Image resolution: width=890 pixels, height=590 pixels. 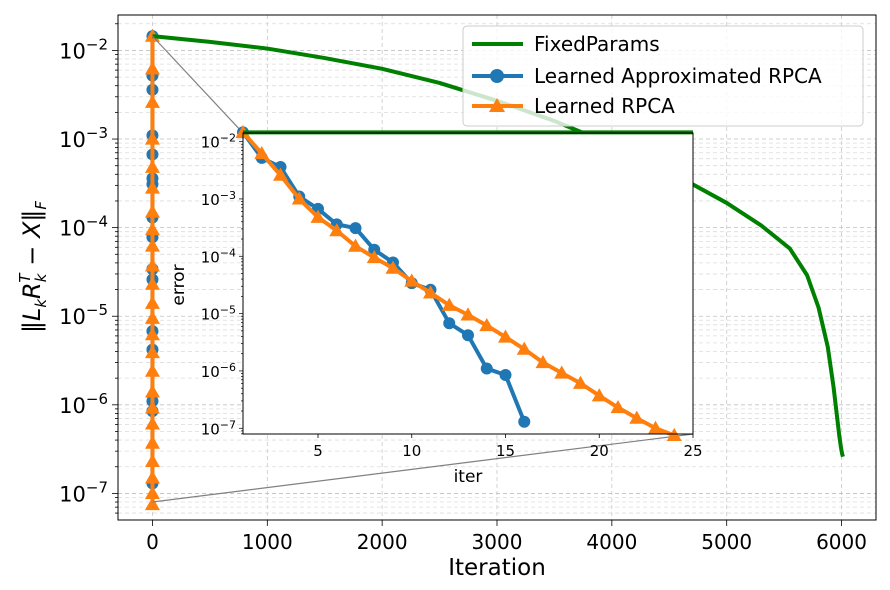 What do you see at coordinates (228, 195) in the screenshot?
I see `inset-y-tick-exponent: −3` at bounding box center [228, 195].